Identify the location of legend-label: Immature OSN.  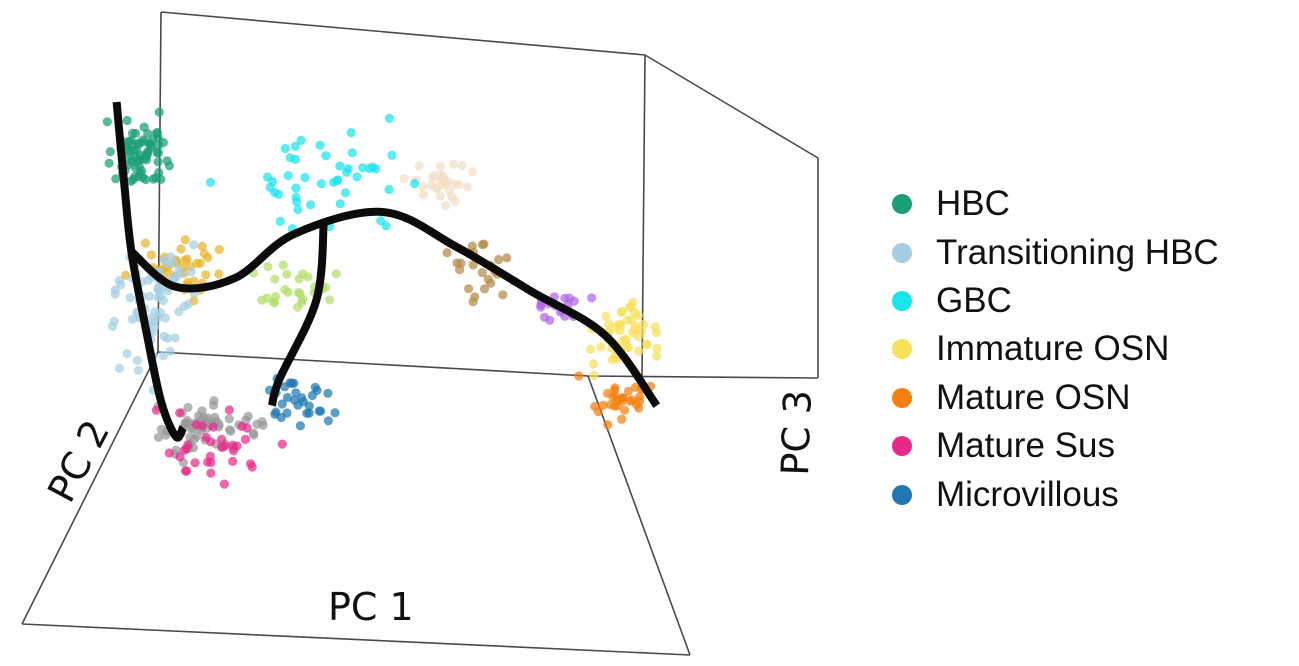
(1053, 349).